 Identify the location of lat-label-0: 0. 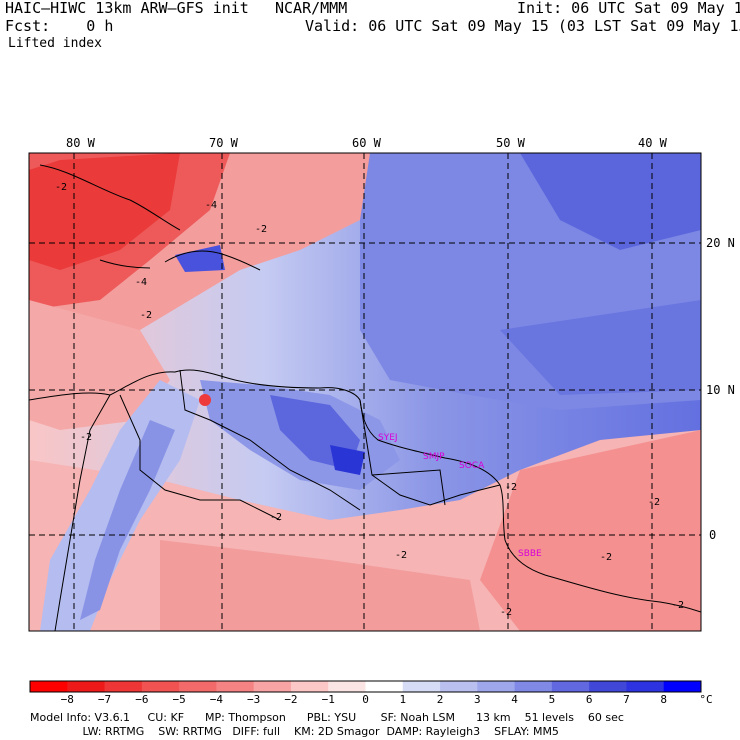
(713, 535).